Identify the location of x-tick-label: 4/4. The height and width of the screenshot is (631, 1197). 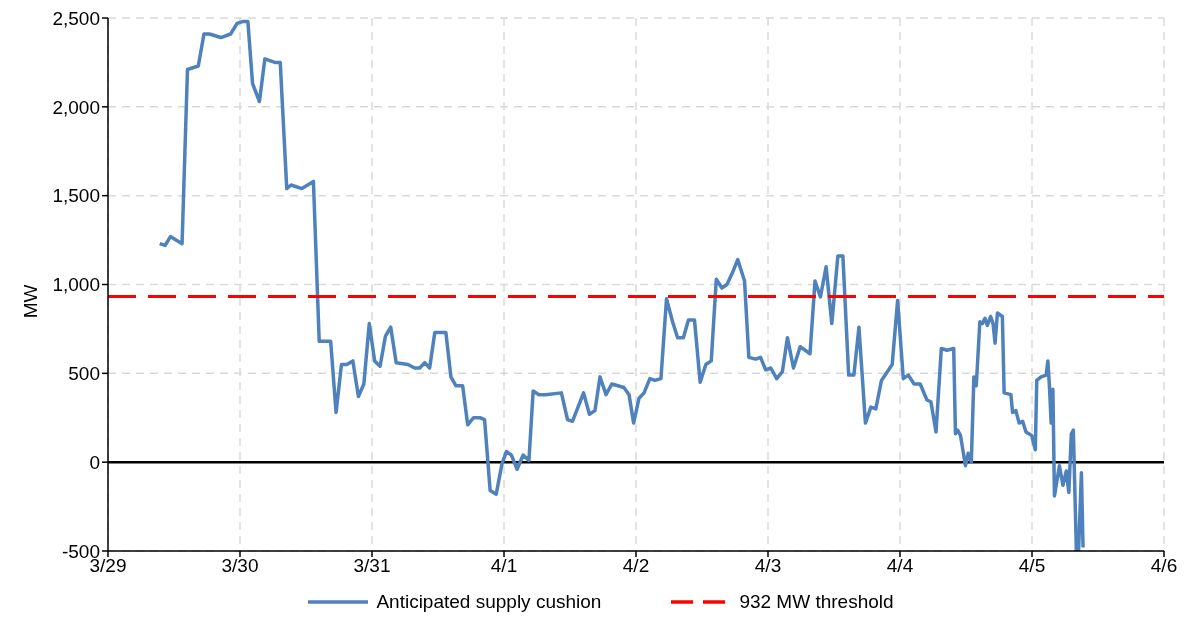
(900, 566).